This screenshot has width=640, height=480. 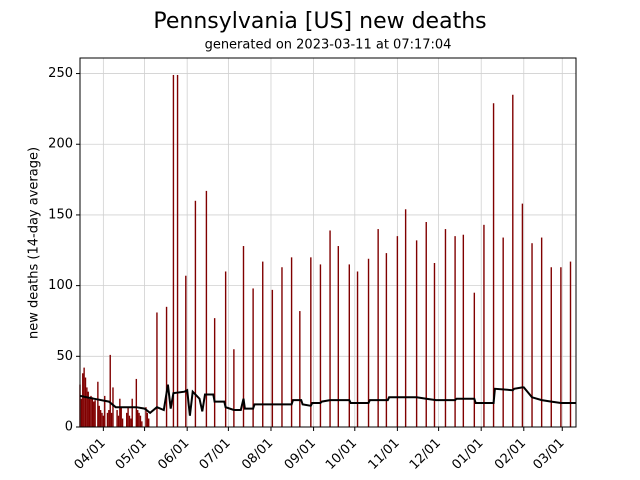 I want to click on x-tick-label: 04/01, so click(x=90, y=454).